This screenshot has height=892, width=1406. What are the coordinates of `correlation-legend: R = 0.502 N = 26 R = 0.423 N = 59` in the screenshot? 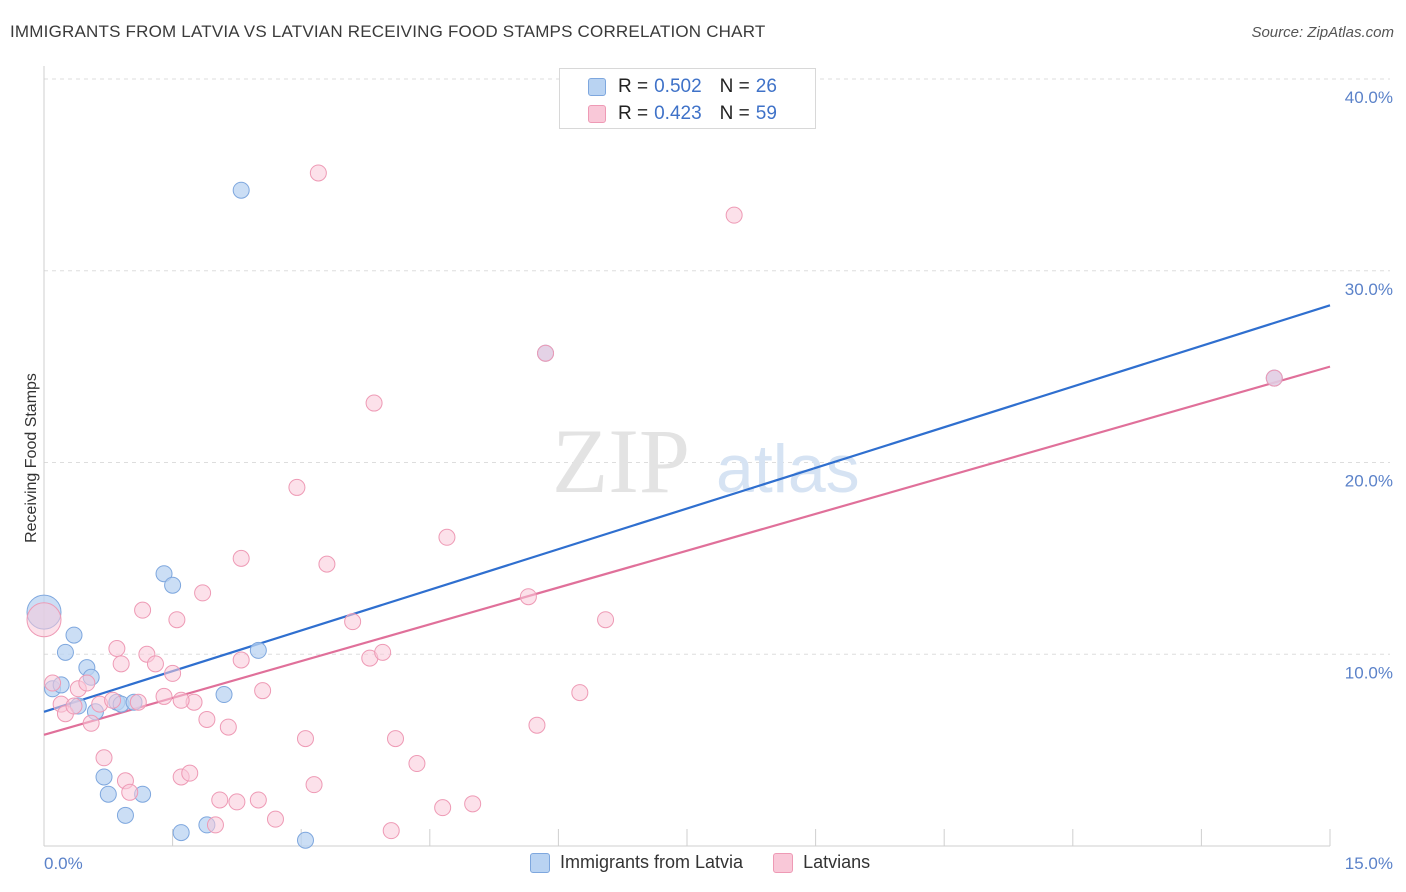 It's located at (687, 98).